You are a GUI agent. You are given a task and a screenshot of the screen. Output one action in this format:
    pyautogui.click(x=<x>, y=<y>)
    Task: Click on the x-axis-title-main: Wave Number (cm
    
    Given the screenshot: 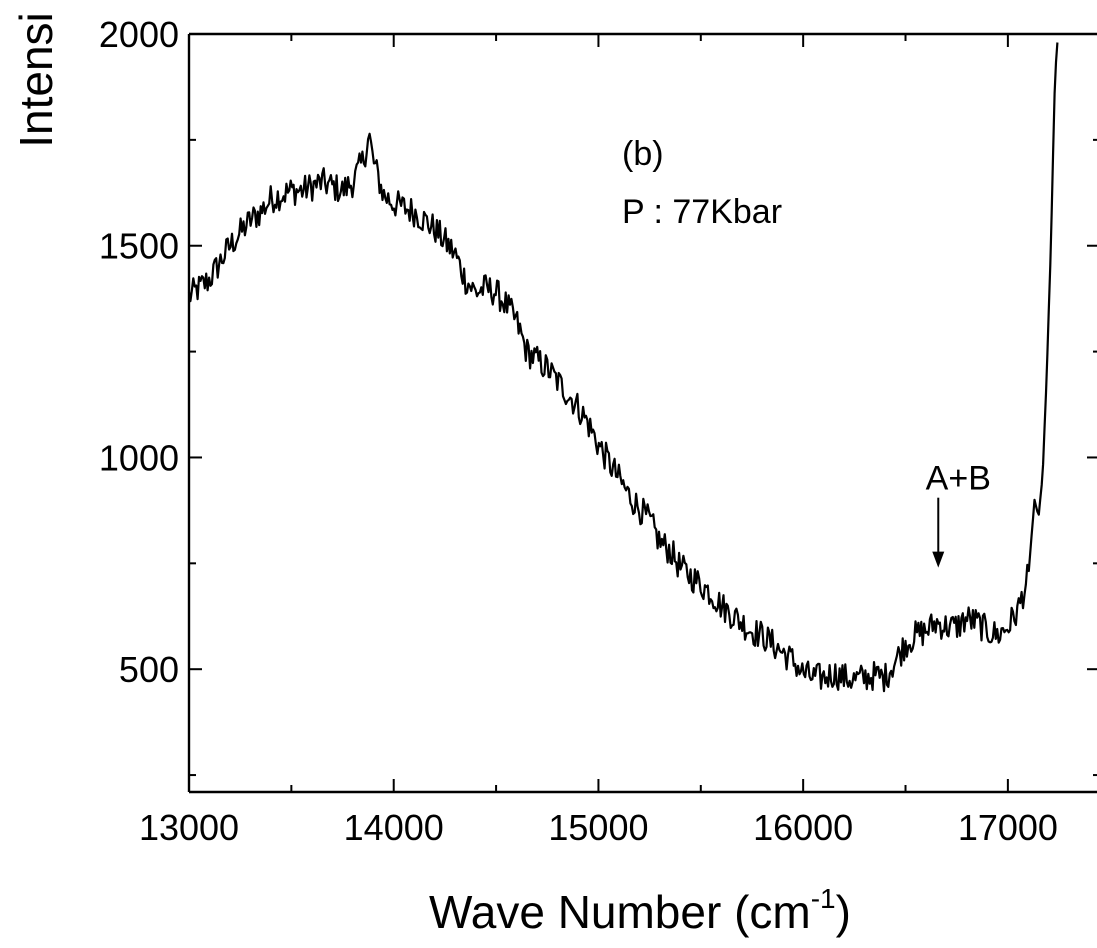 What is the action you would take?
    pyautogui.click(x=620, y=912)
    